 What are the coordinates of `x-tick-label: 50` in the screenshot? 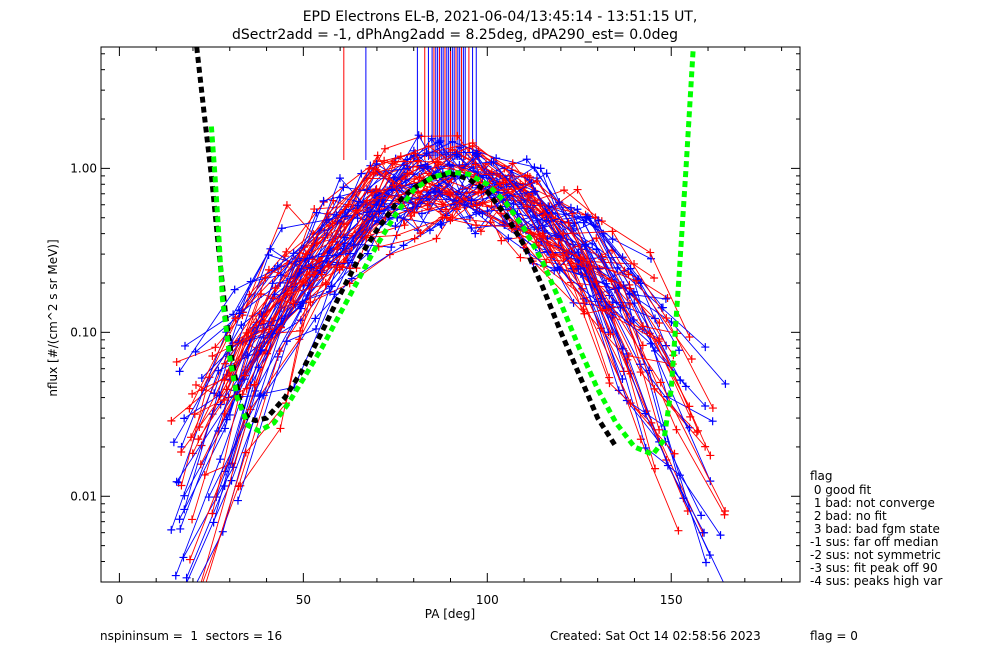 It's located at (303, 600).